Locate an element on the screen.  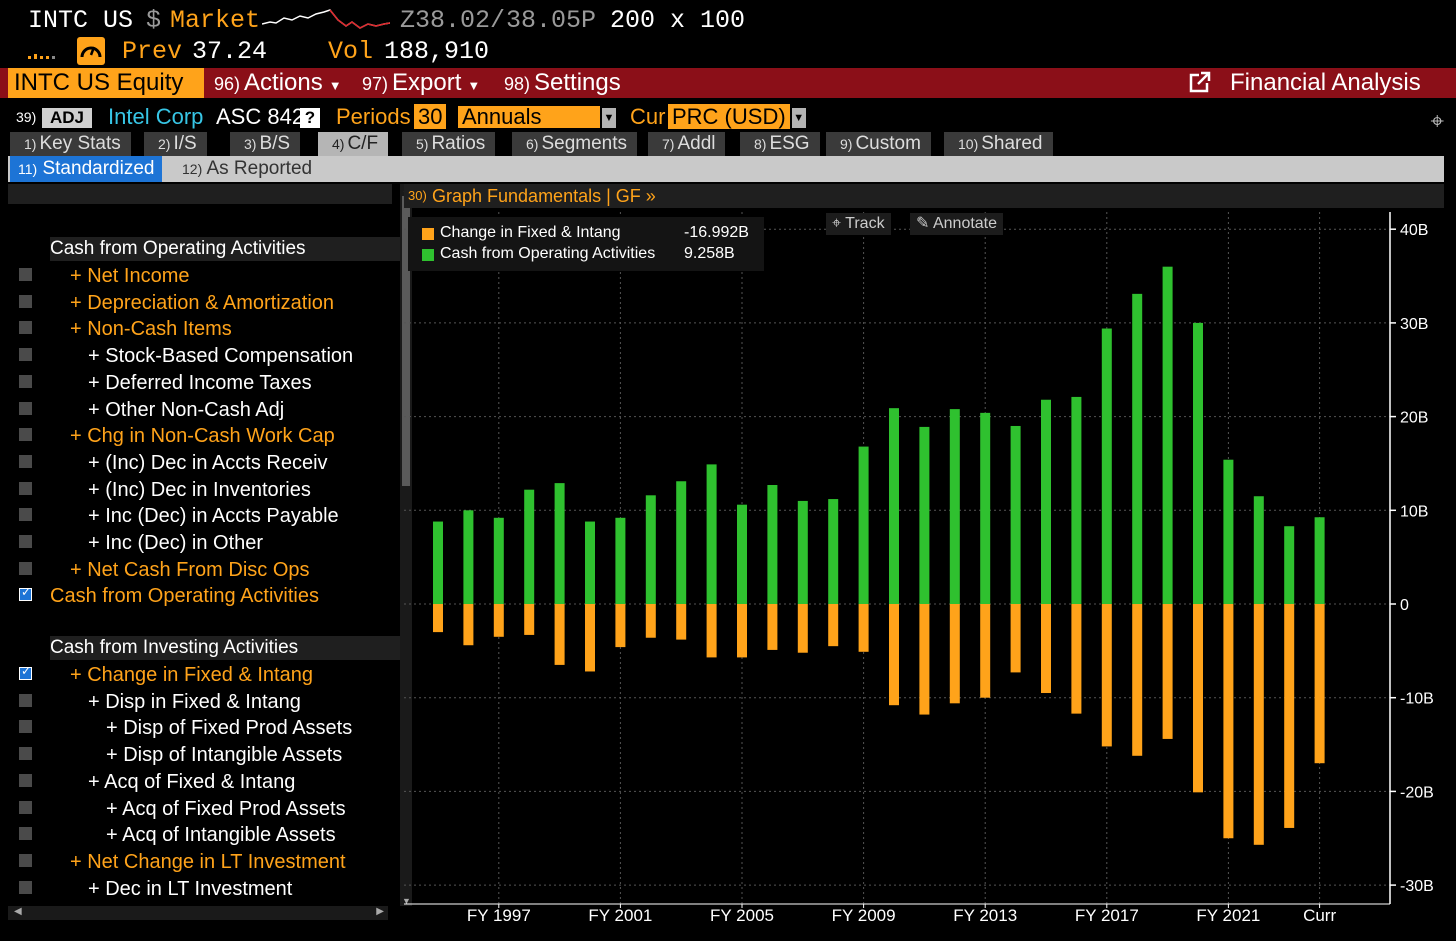
operating-item-row: + Deferred Income Taxes is located at coordinates (204, 383).